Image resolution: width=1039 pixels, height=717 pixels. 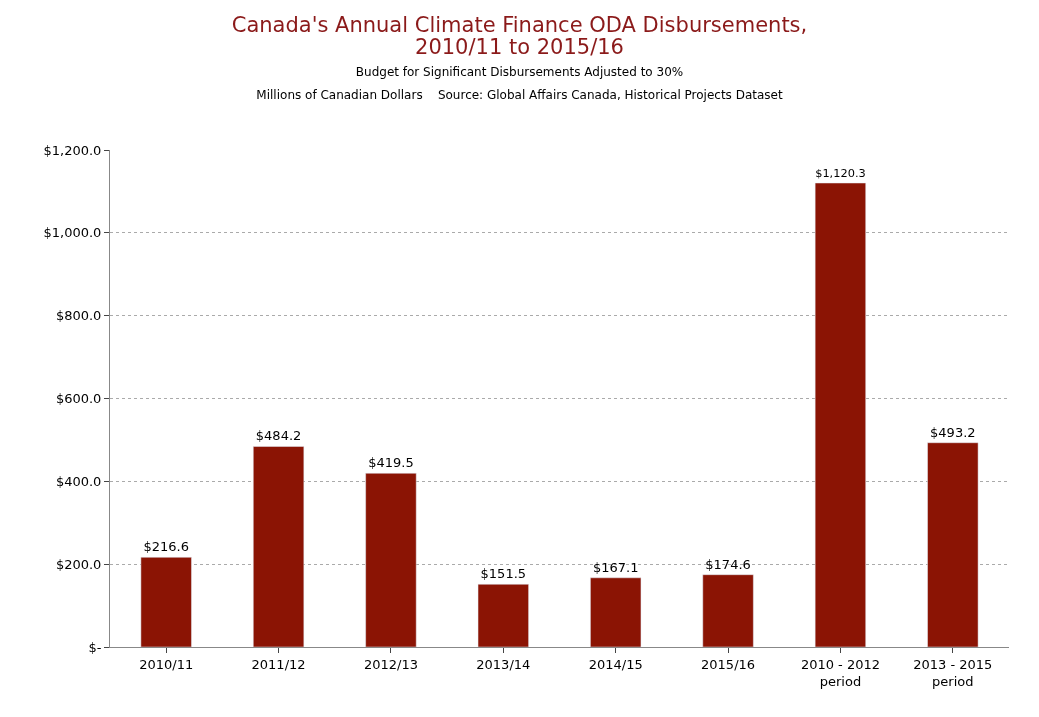 I want to click on data-label: $484.2, so click(x=278, y=436).